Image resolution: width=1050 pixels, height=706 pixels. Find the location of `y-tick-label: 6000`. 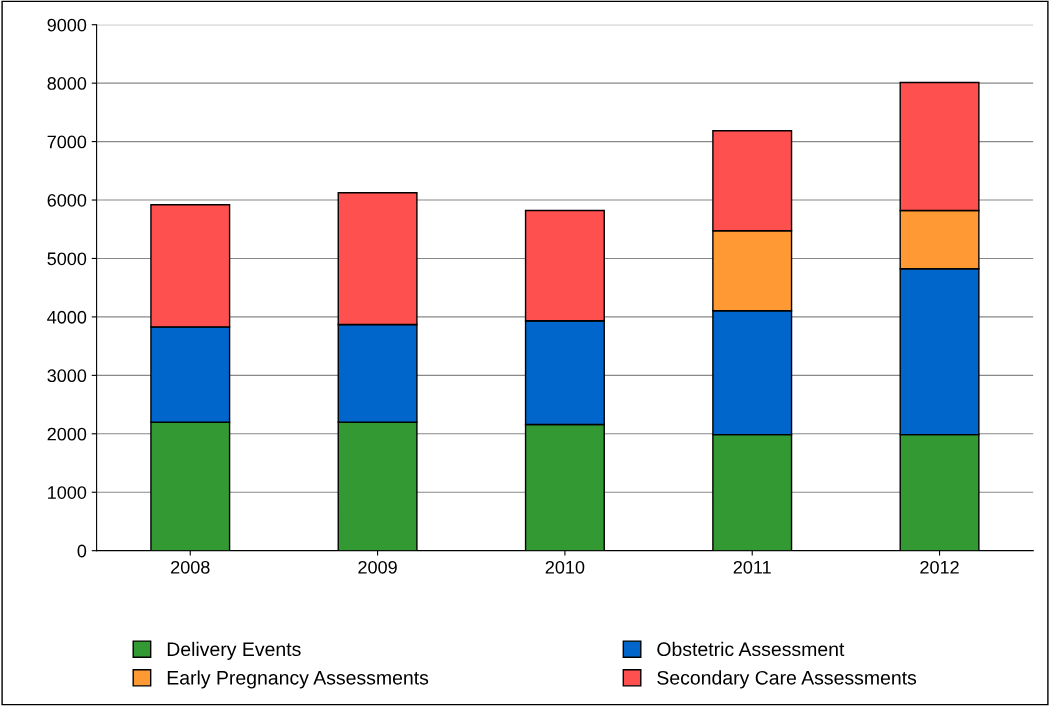

y-tick-label: 6000 is located at coordinates (67, 200).